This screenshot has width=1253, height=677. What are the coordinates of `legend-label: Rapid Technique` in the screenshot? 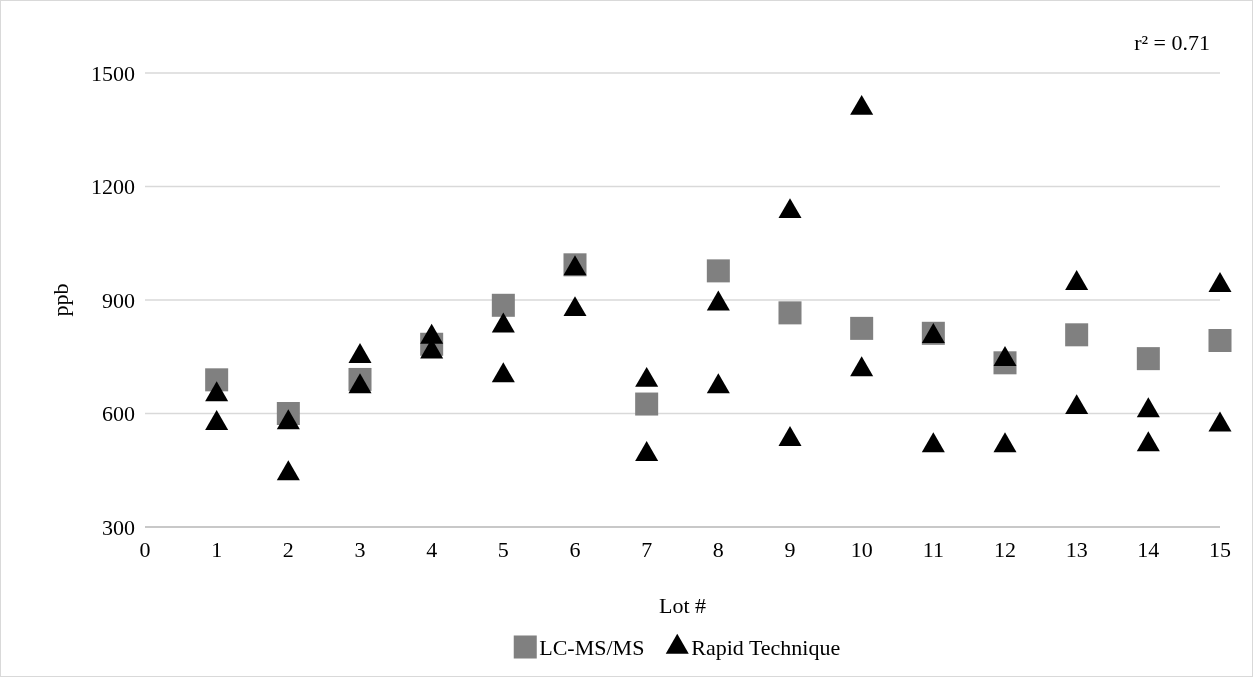 It's located at (766, 647).